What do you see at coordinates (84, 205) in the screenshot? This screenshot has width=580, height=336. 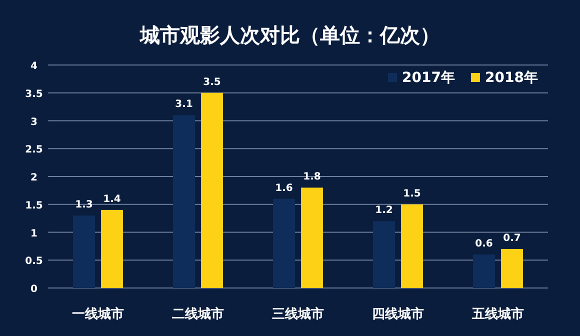 I see `data-label: 1.3` at bounding box center [84, 205].